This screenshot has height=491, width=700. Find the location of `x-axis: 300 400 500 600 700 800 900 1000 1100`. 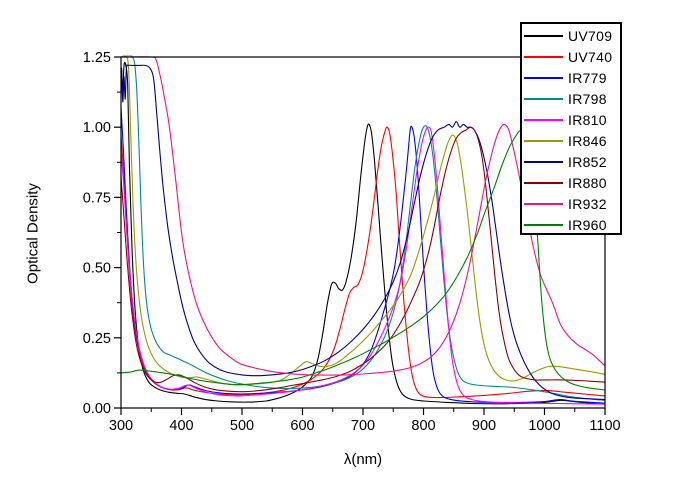

x-axis: 300 400 500 600 700 800 900 1000 1100 is located at coordinates (365, 421).